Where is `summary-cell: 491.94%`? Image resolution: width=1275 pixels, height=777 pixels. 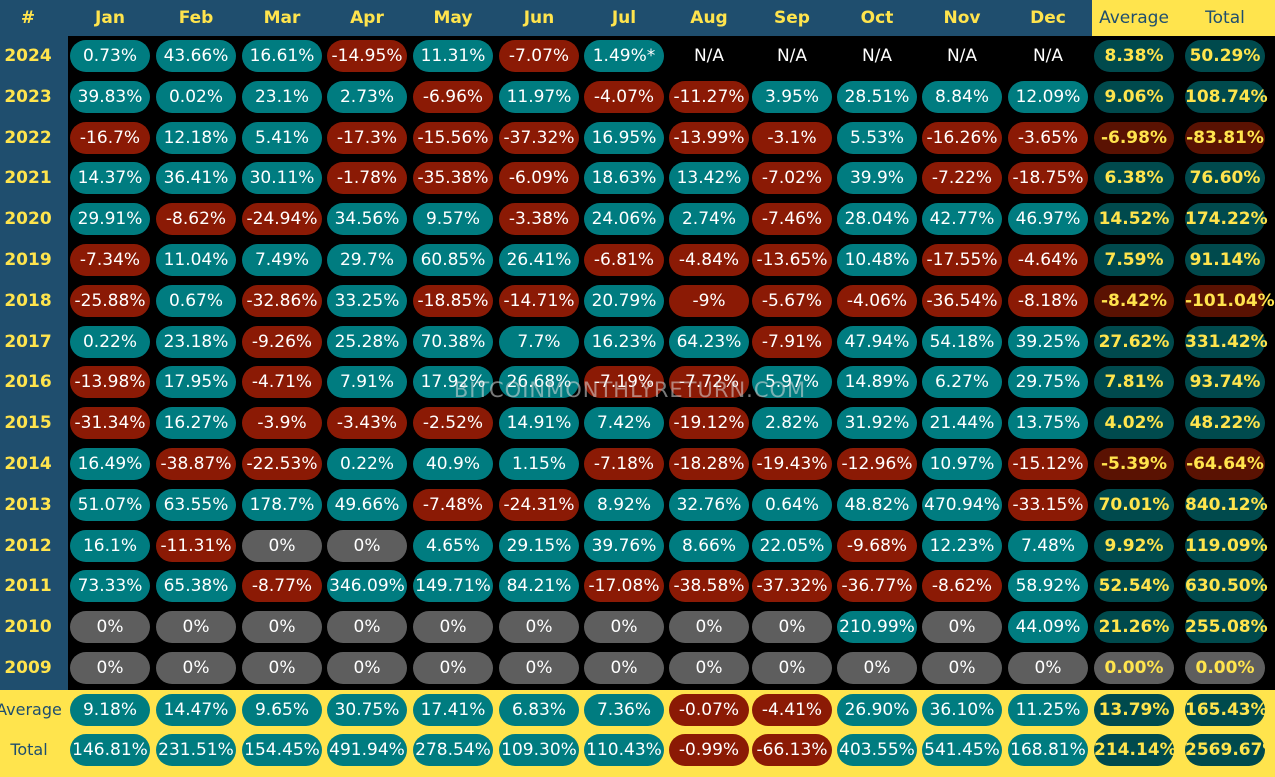
summary-cell: 491.94% is located at coordinates (367, 750).